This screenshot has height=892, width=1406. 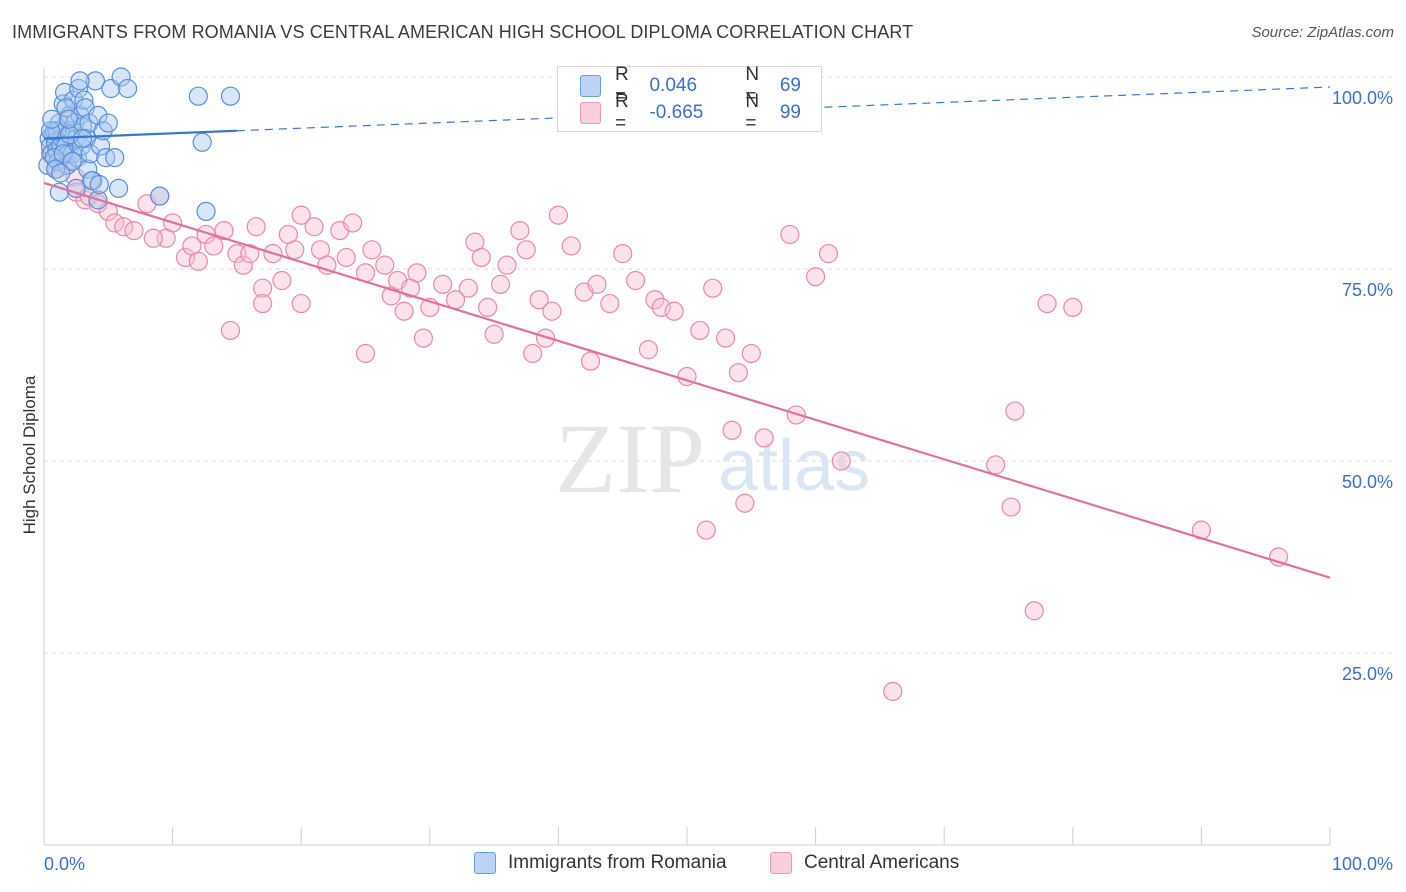 I want to click on legend-swatch-blue, so click(x=590, y=86).